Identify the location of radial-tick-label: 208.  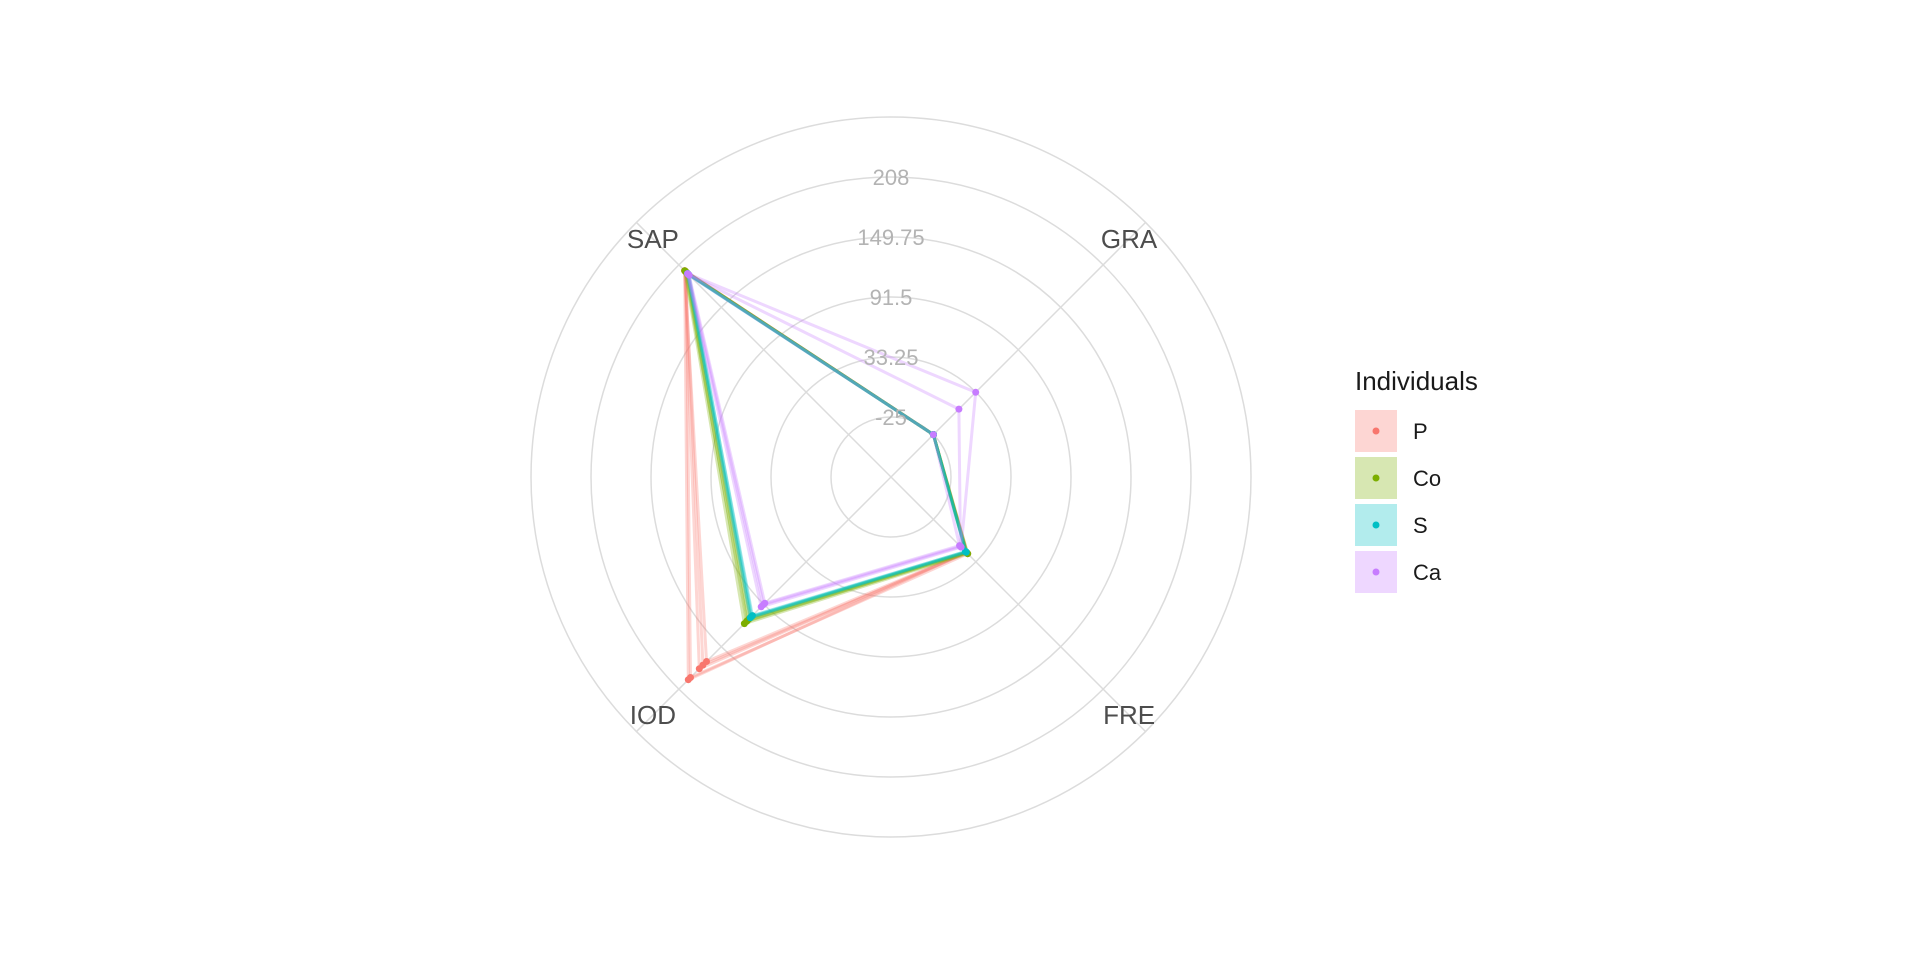
(891, 177).